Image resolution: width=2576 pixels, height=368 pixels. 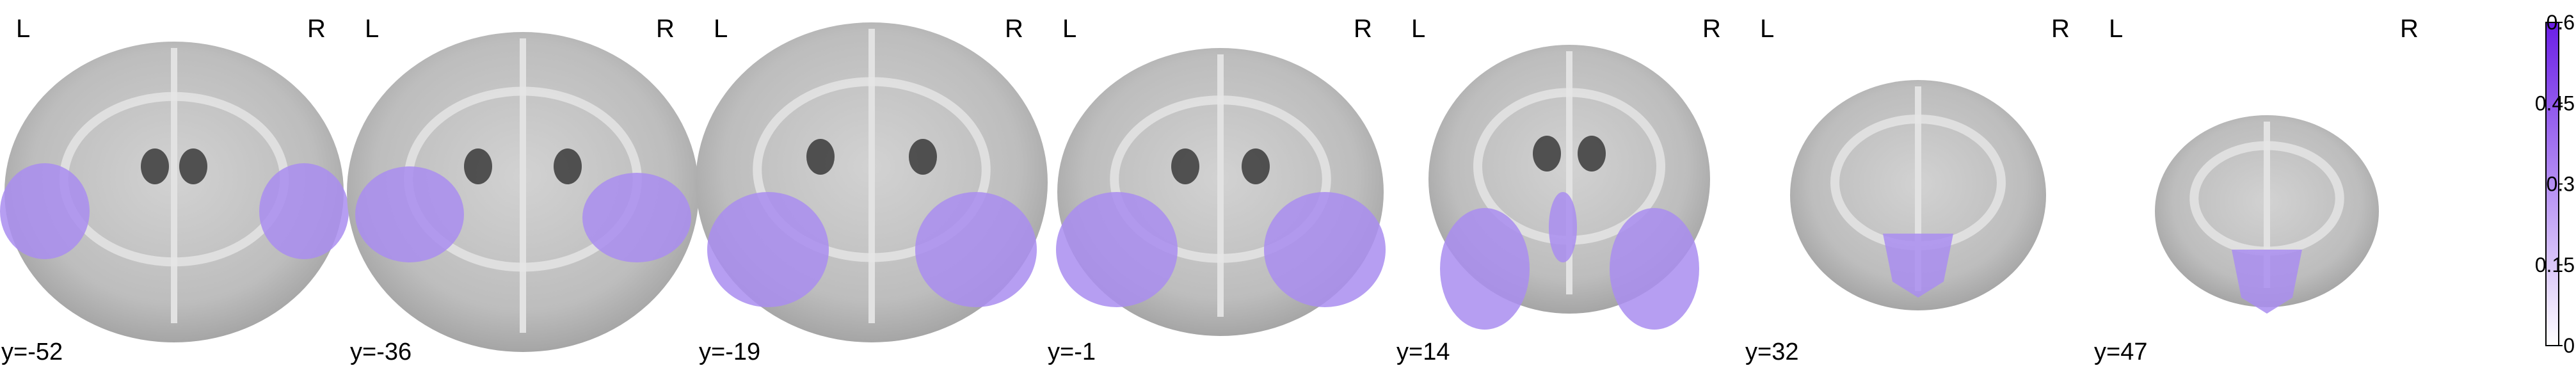 What do you see at coordinates (1423, 352) in the screenshot?
I see `slice-coordinate-label: y=14` at bounding box center [1423, 352].